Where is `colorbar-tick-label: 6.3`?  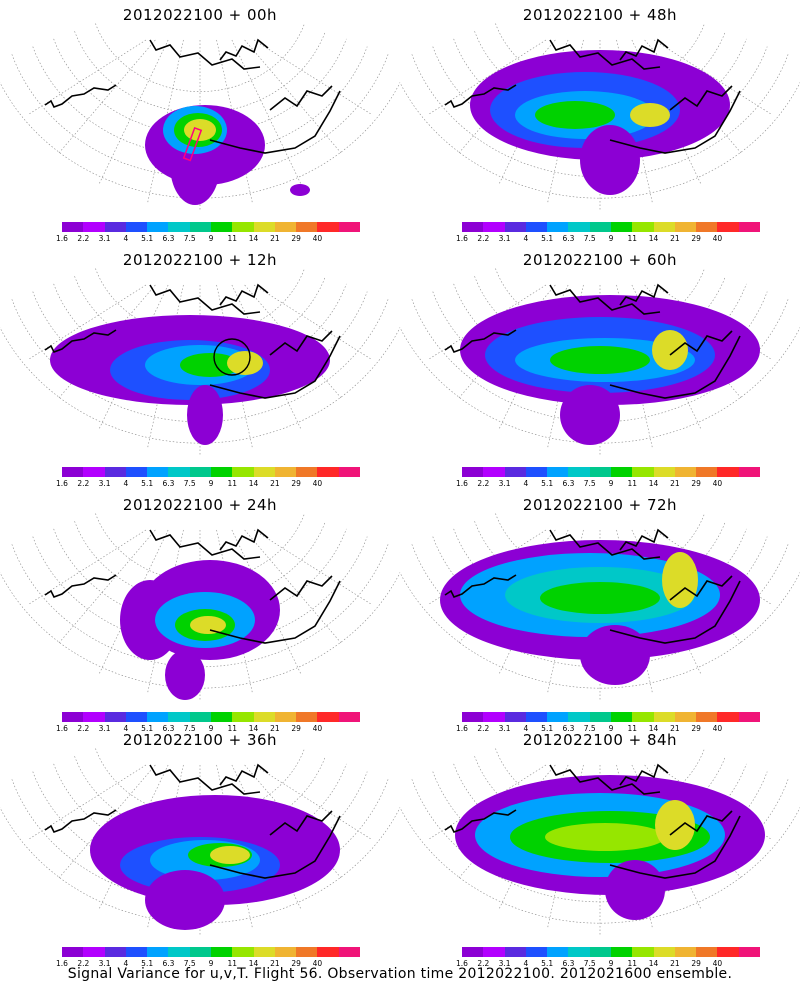 colorbar-tick-label: 6.3 is located at coordinates (168, 963).